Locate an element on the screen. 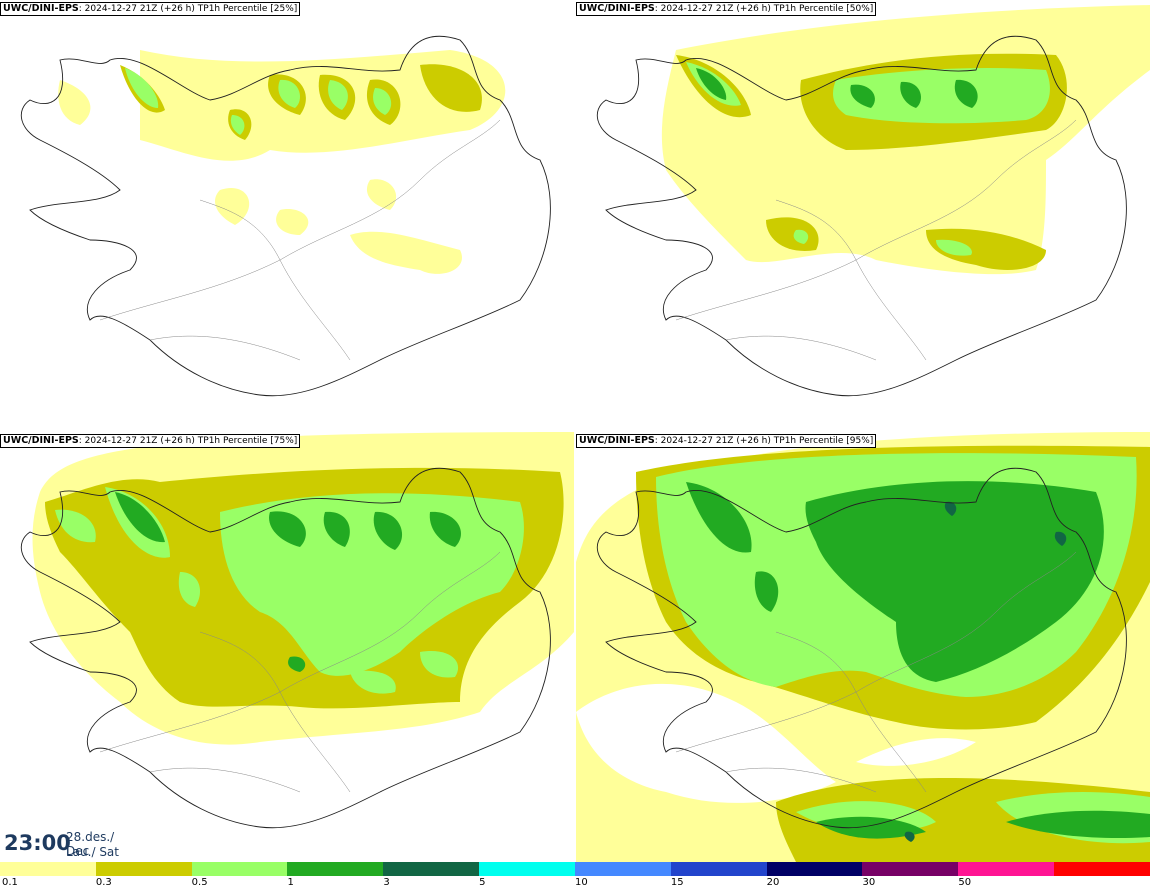 The image size is (1150, 891). color-legend is located at coordinates (575, 869).